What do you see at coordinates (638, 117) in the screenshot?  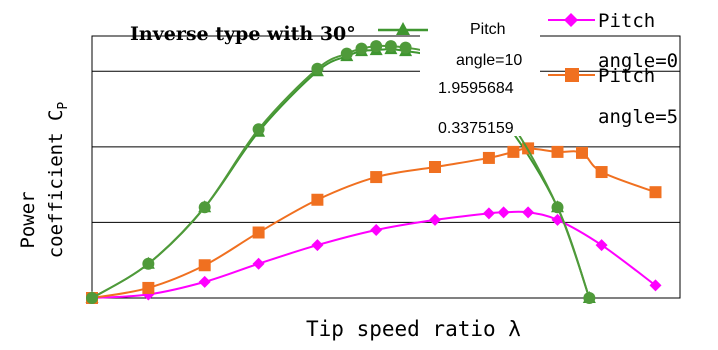 I see `legend-label-pitch-5-line2: angle=5` at bounding box center [638, 117].